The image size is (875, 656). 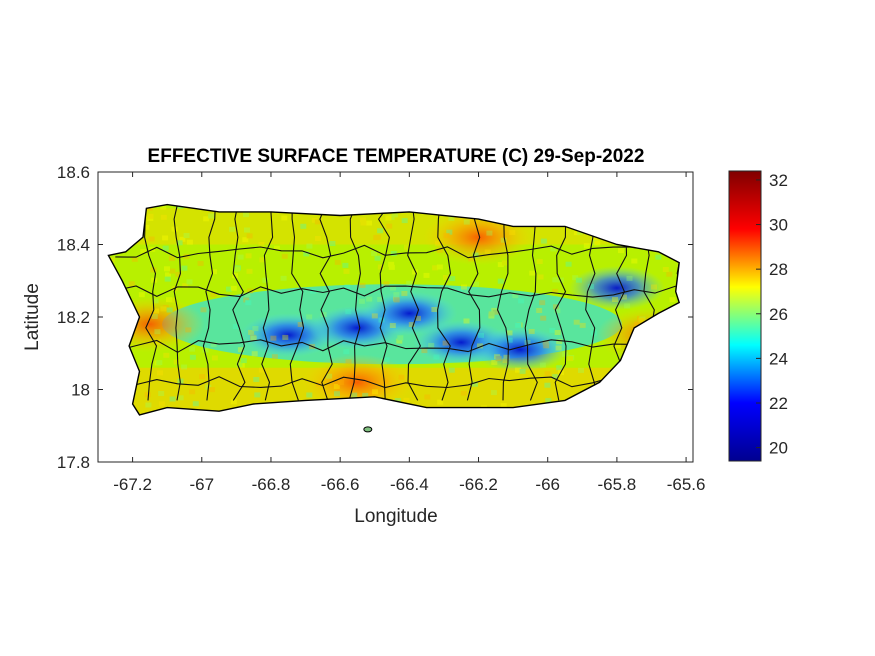 I want to click on x-tick-label: -66, so click(x=547, y=484).